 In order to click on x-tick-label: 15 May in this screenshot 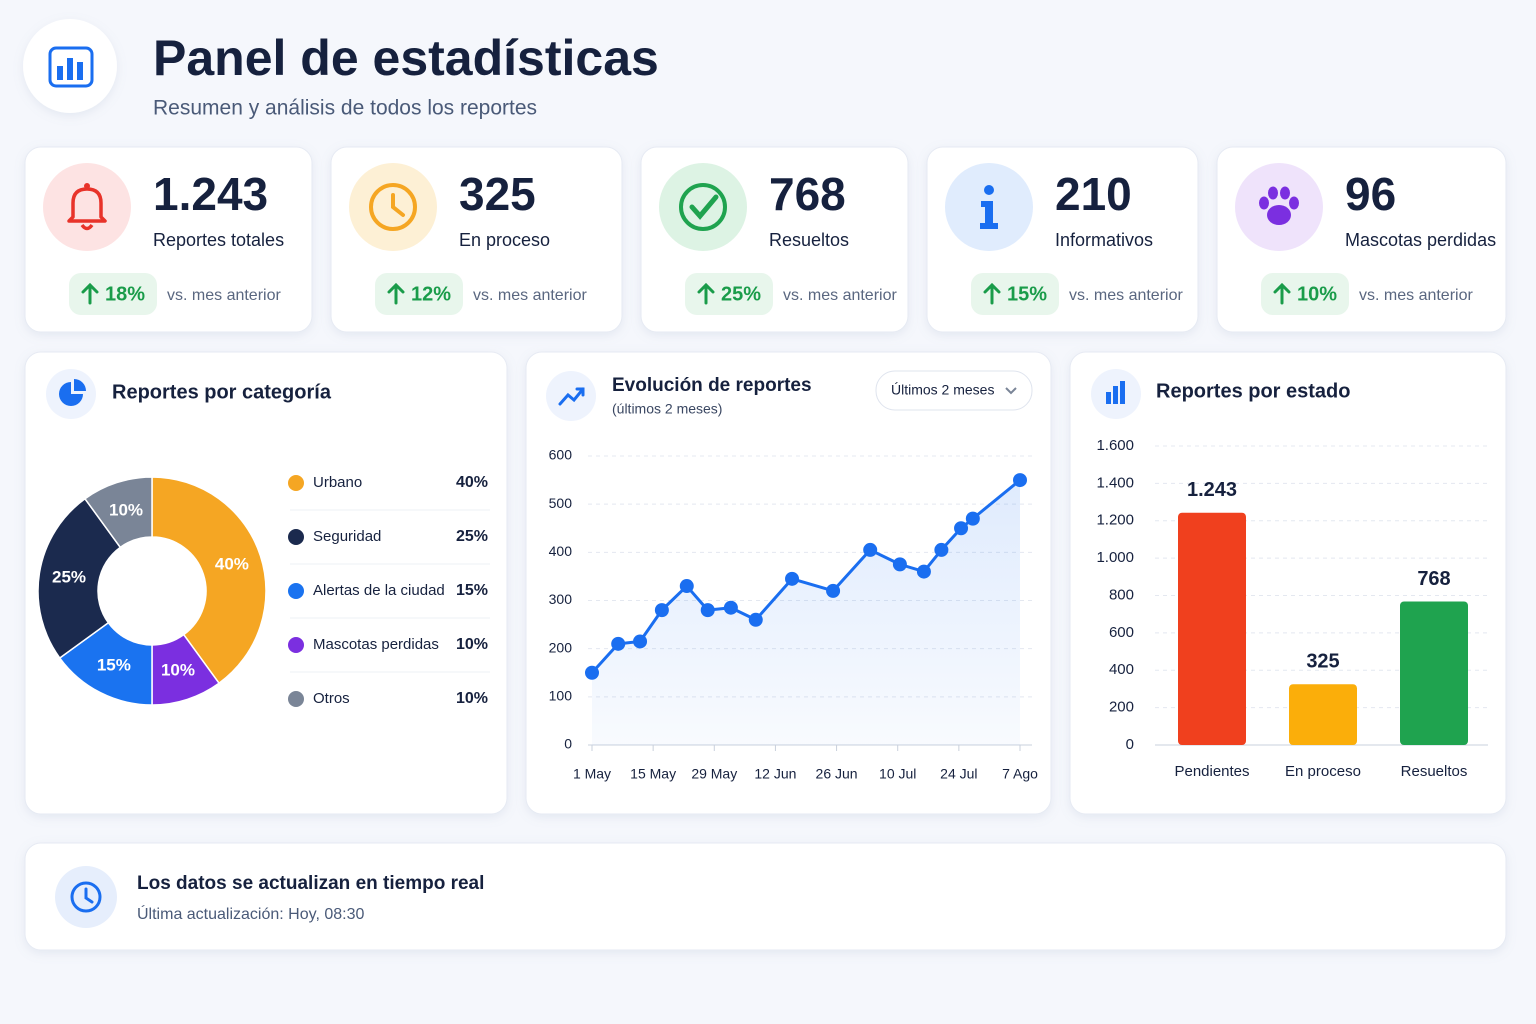, I will do `click(653, 774)`.